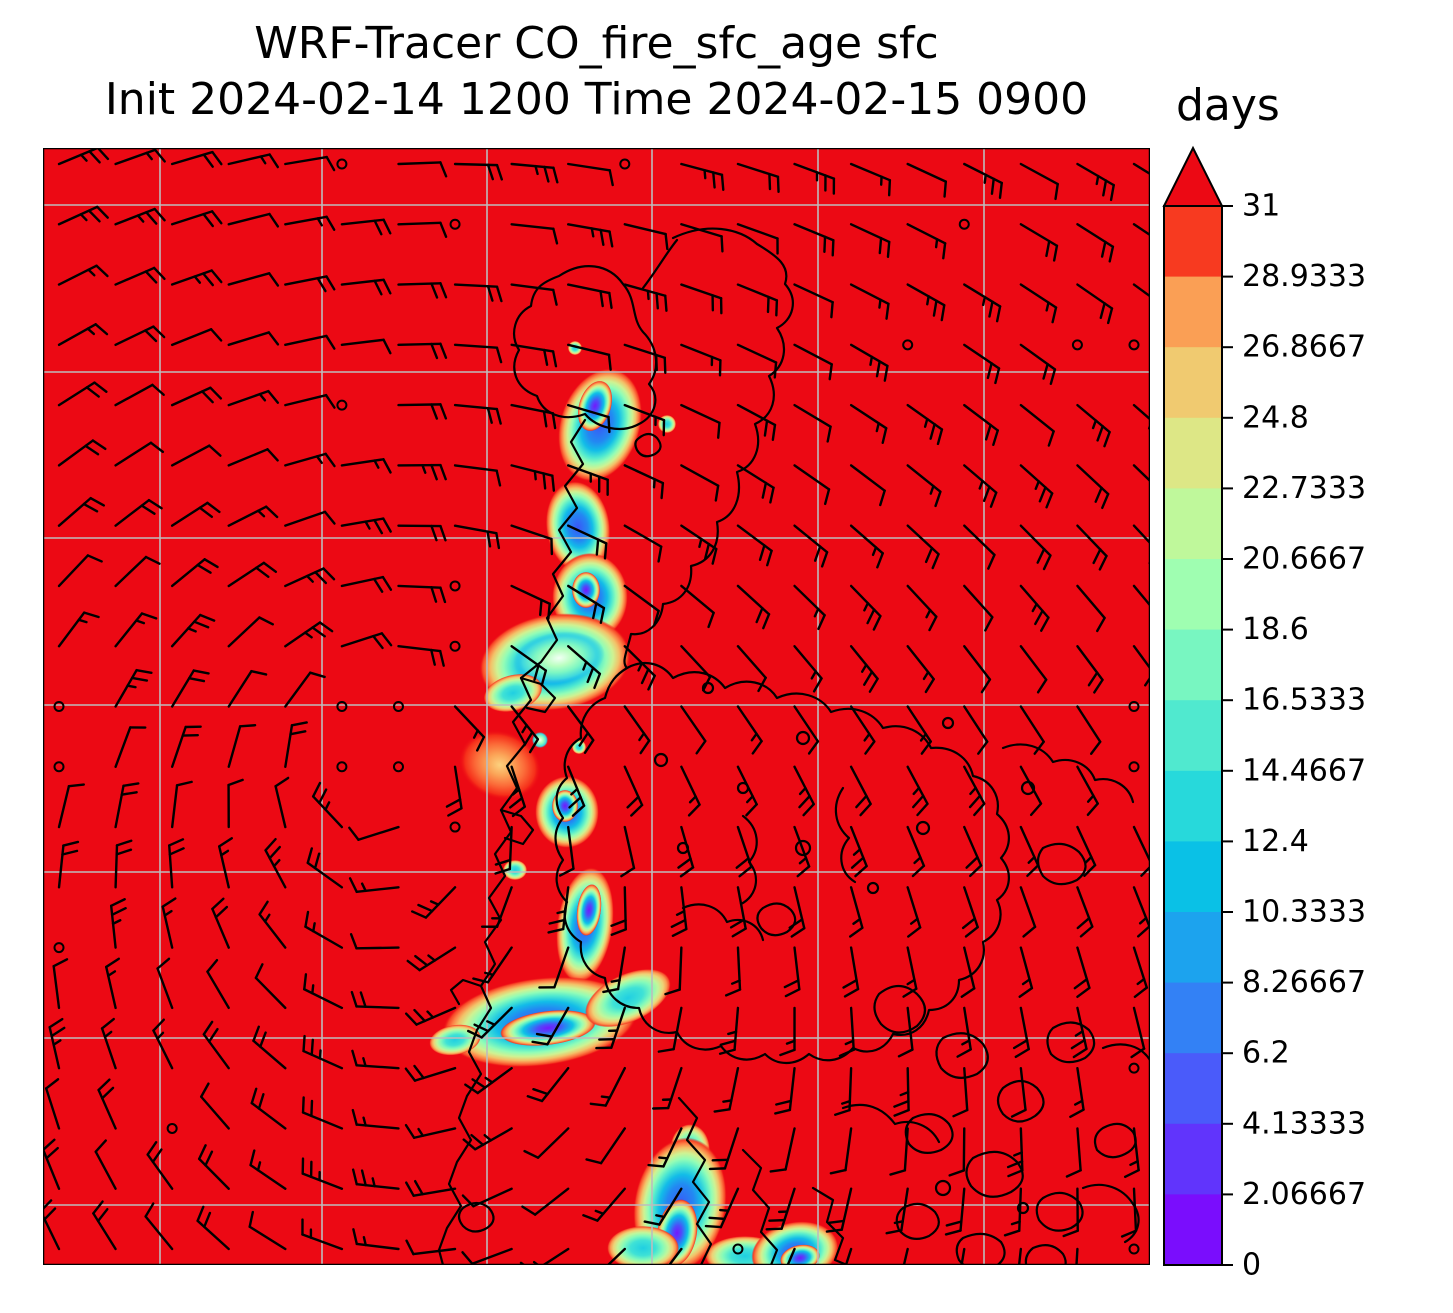 The width and height of the screenshot is (1453, 1313). What do you see at coordinates (1275, 417) in the screenshot?
I see `colorbar-tick-label: 24.8` at bounding box center [1275, 417].